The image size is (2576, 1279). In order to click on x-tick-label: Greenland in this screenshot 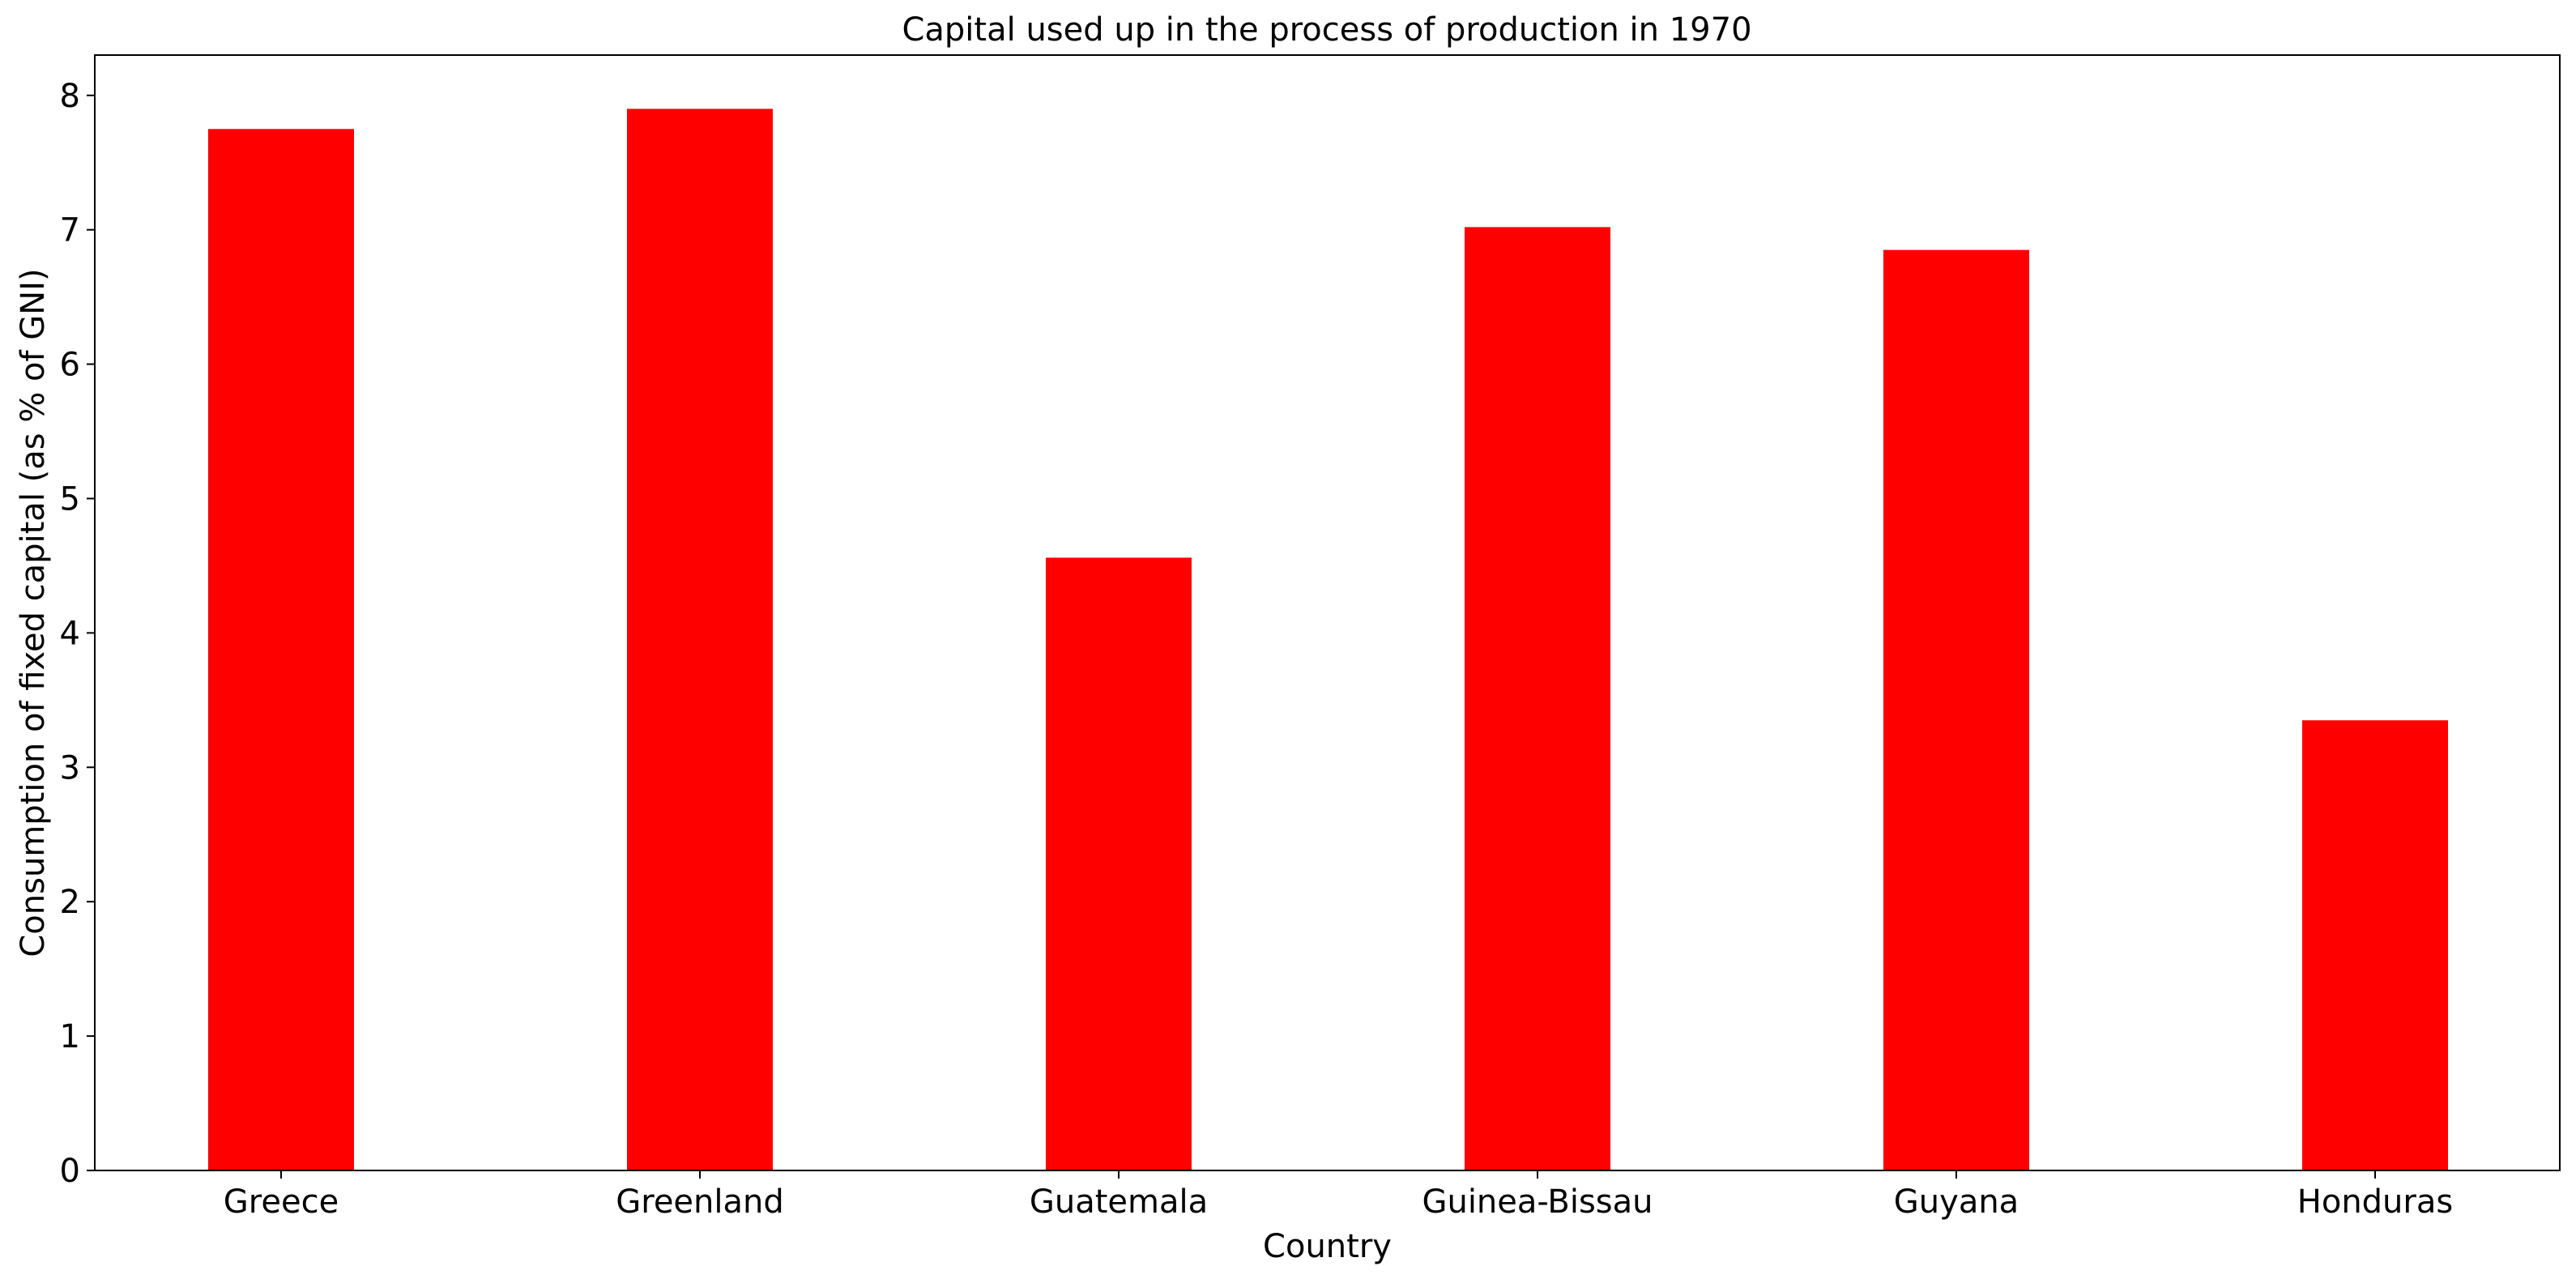, I will do `click(700, 1202)`.